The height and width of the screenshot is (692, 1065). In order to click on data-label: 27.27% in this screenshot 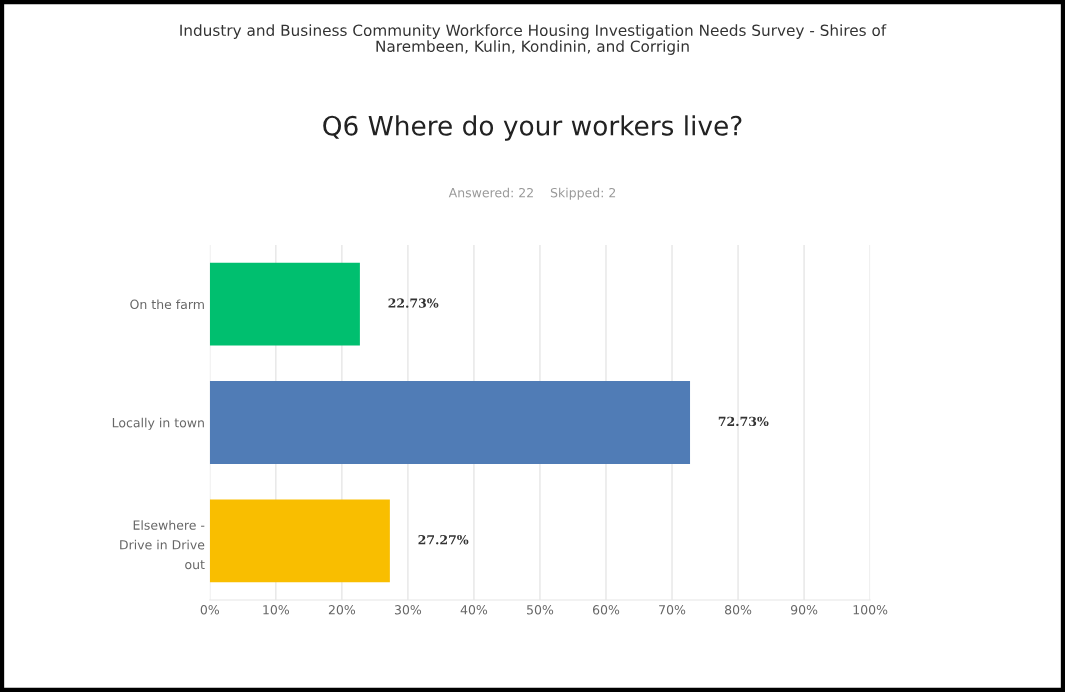, I will do `click(443, 539)`.